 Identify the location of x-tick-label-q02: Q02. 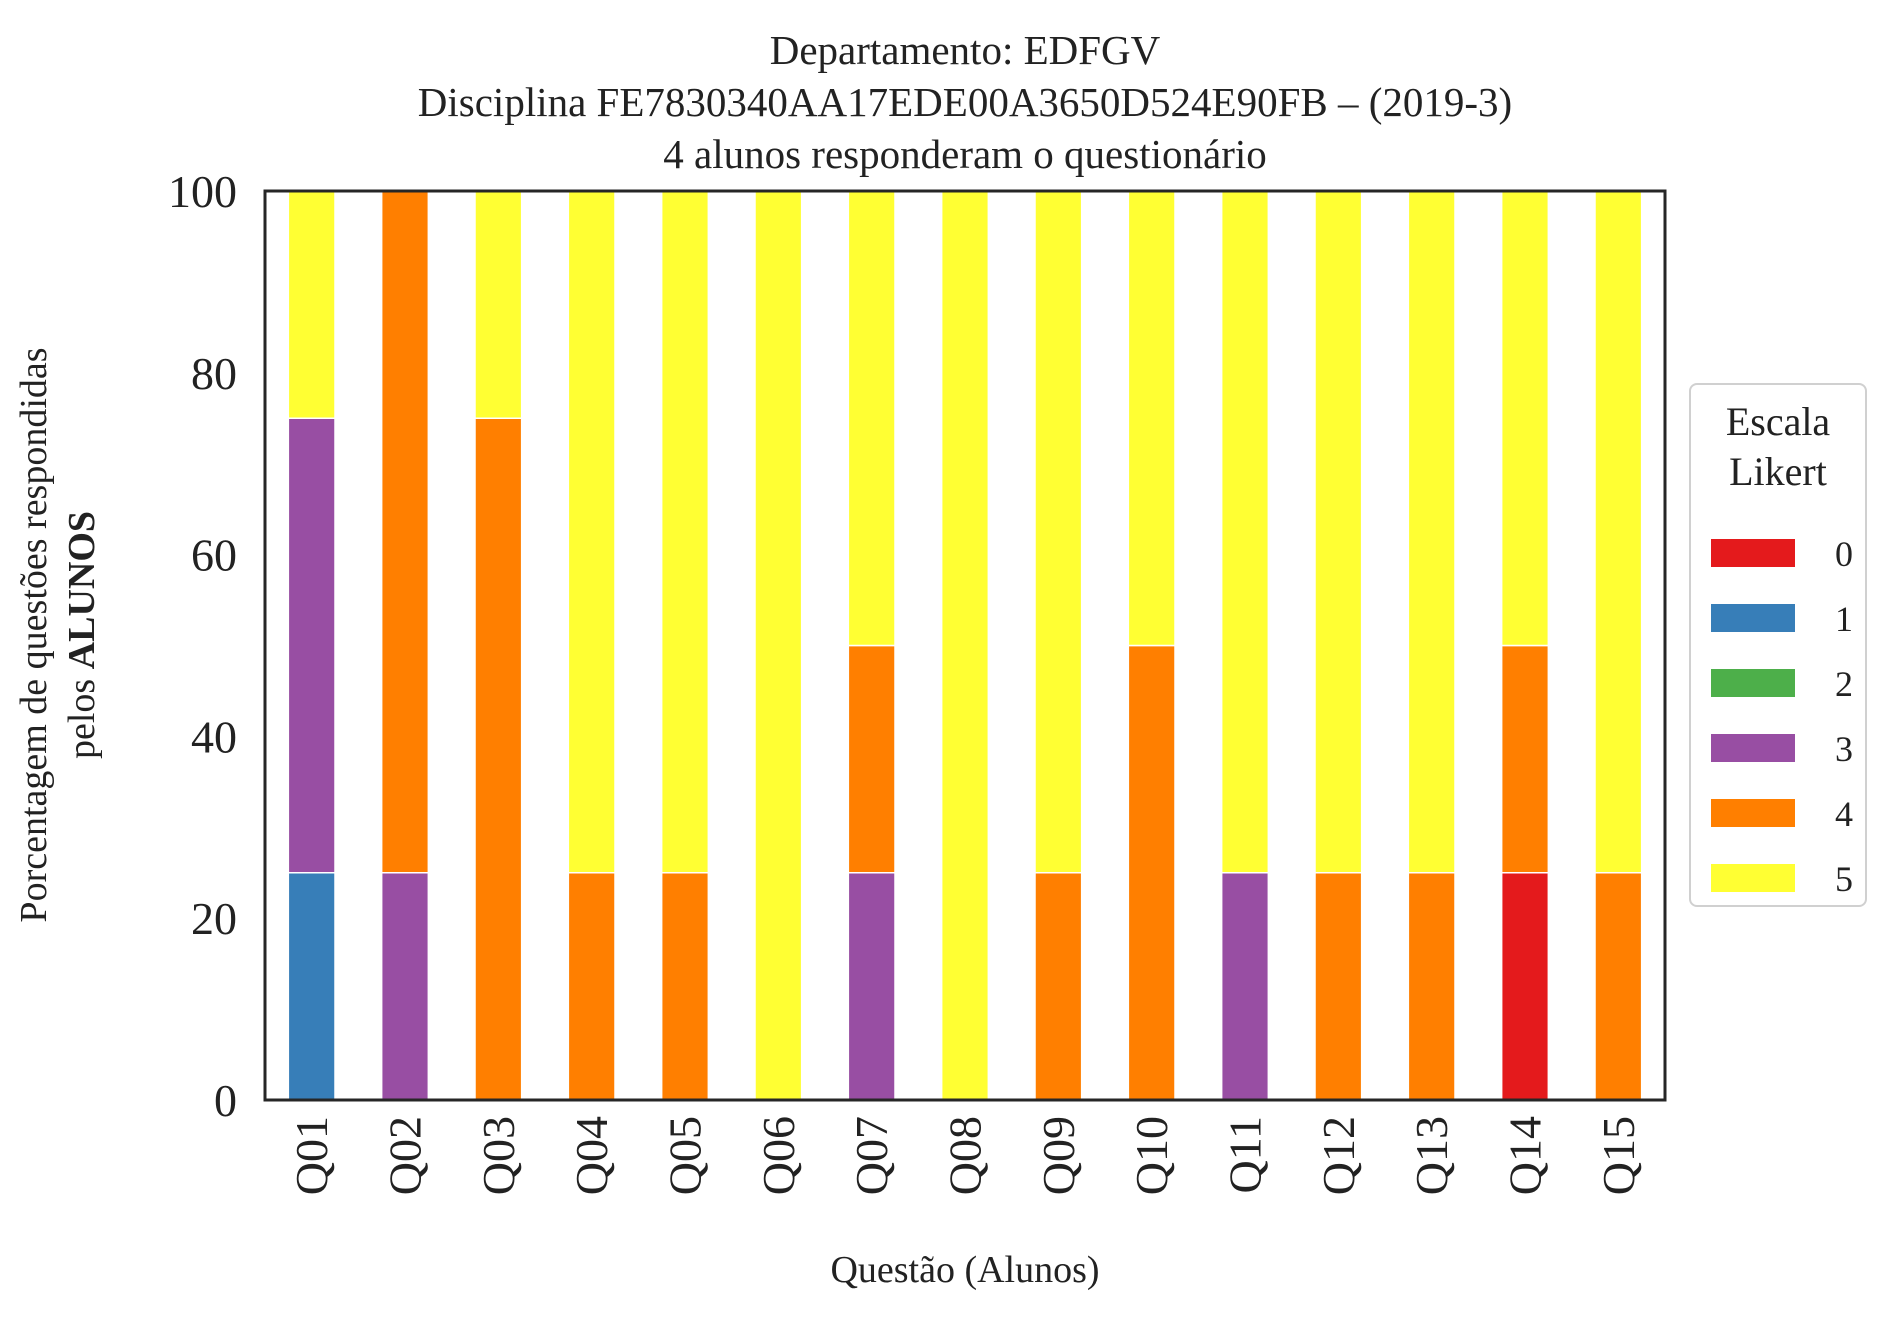
(405, 1155).